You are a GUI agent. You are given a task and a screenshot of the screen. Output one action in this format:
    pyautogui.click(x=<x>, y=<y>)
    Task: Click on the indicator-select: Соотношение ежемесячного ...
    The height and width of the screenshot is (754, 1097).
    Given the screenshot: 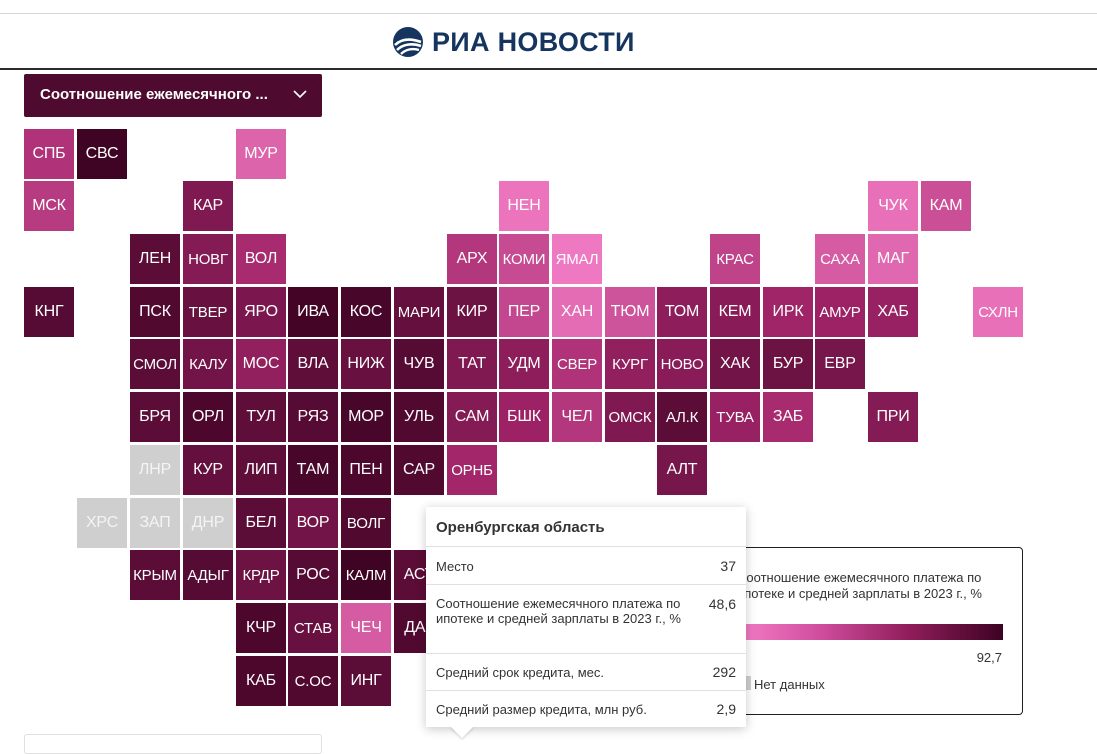 What is the action you would take?
    pyautogui.click(x=173, y=95)
    